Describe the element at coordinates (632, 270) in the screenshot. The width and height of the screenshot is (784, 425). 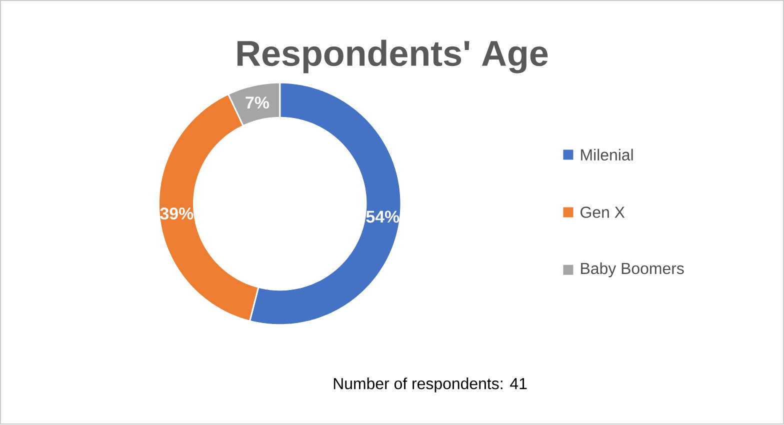
I see `legend-label: Baby Boomers` at that location.